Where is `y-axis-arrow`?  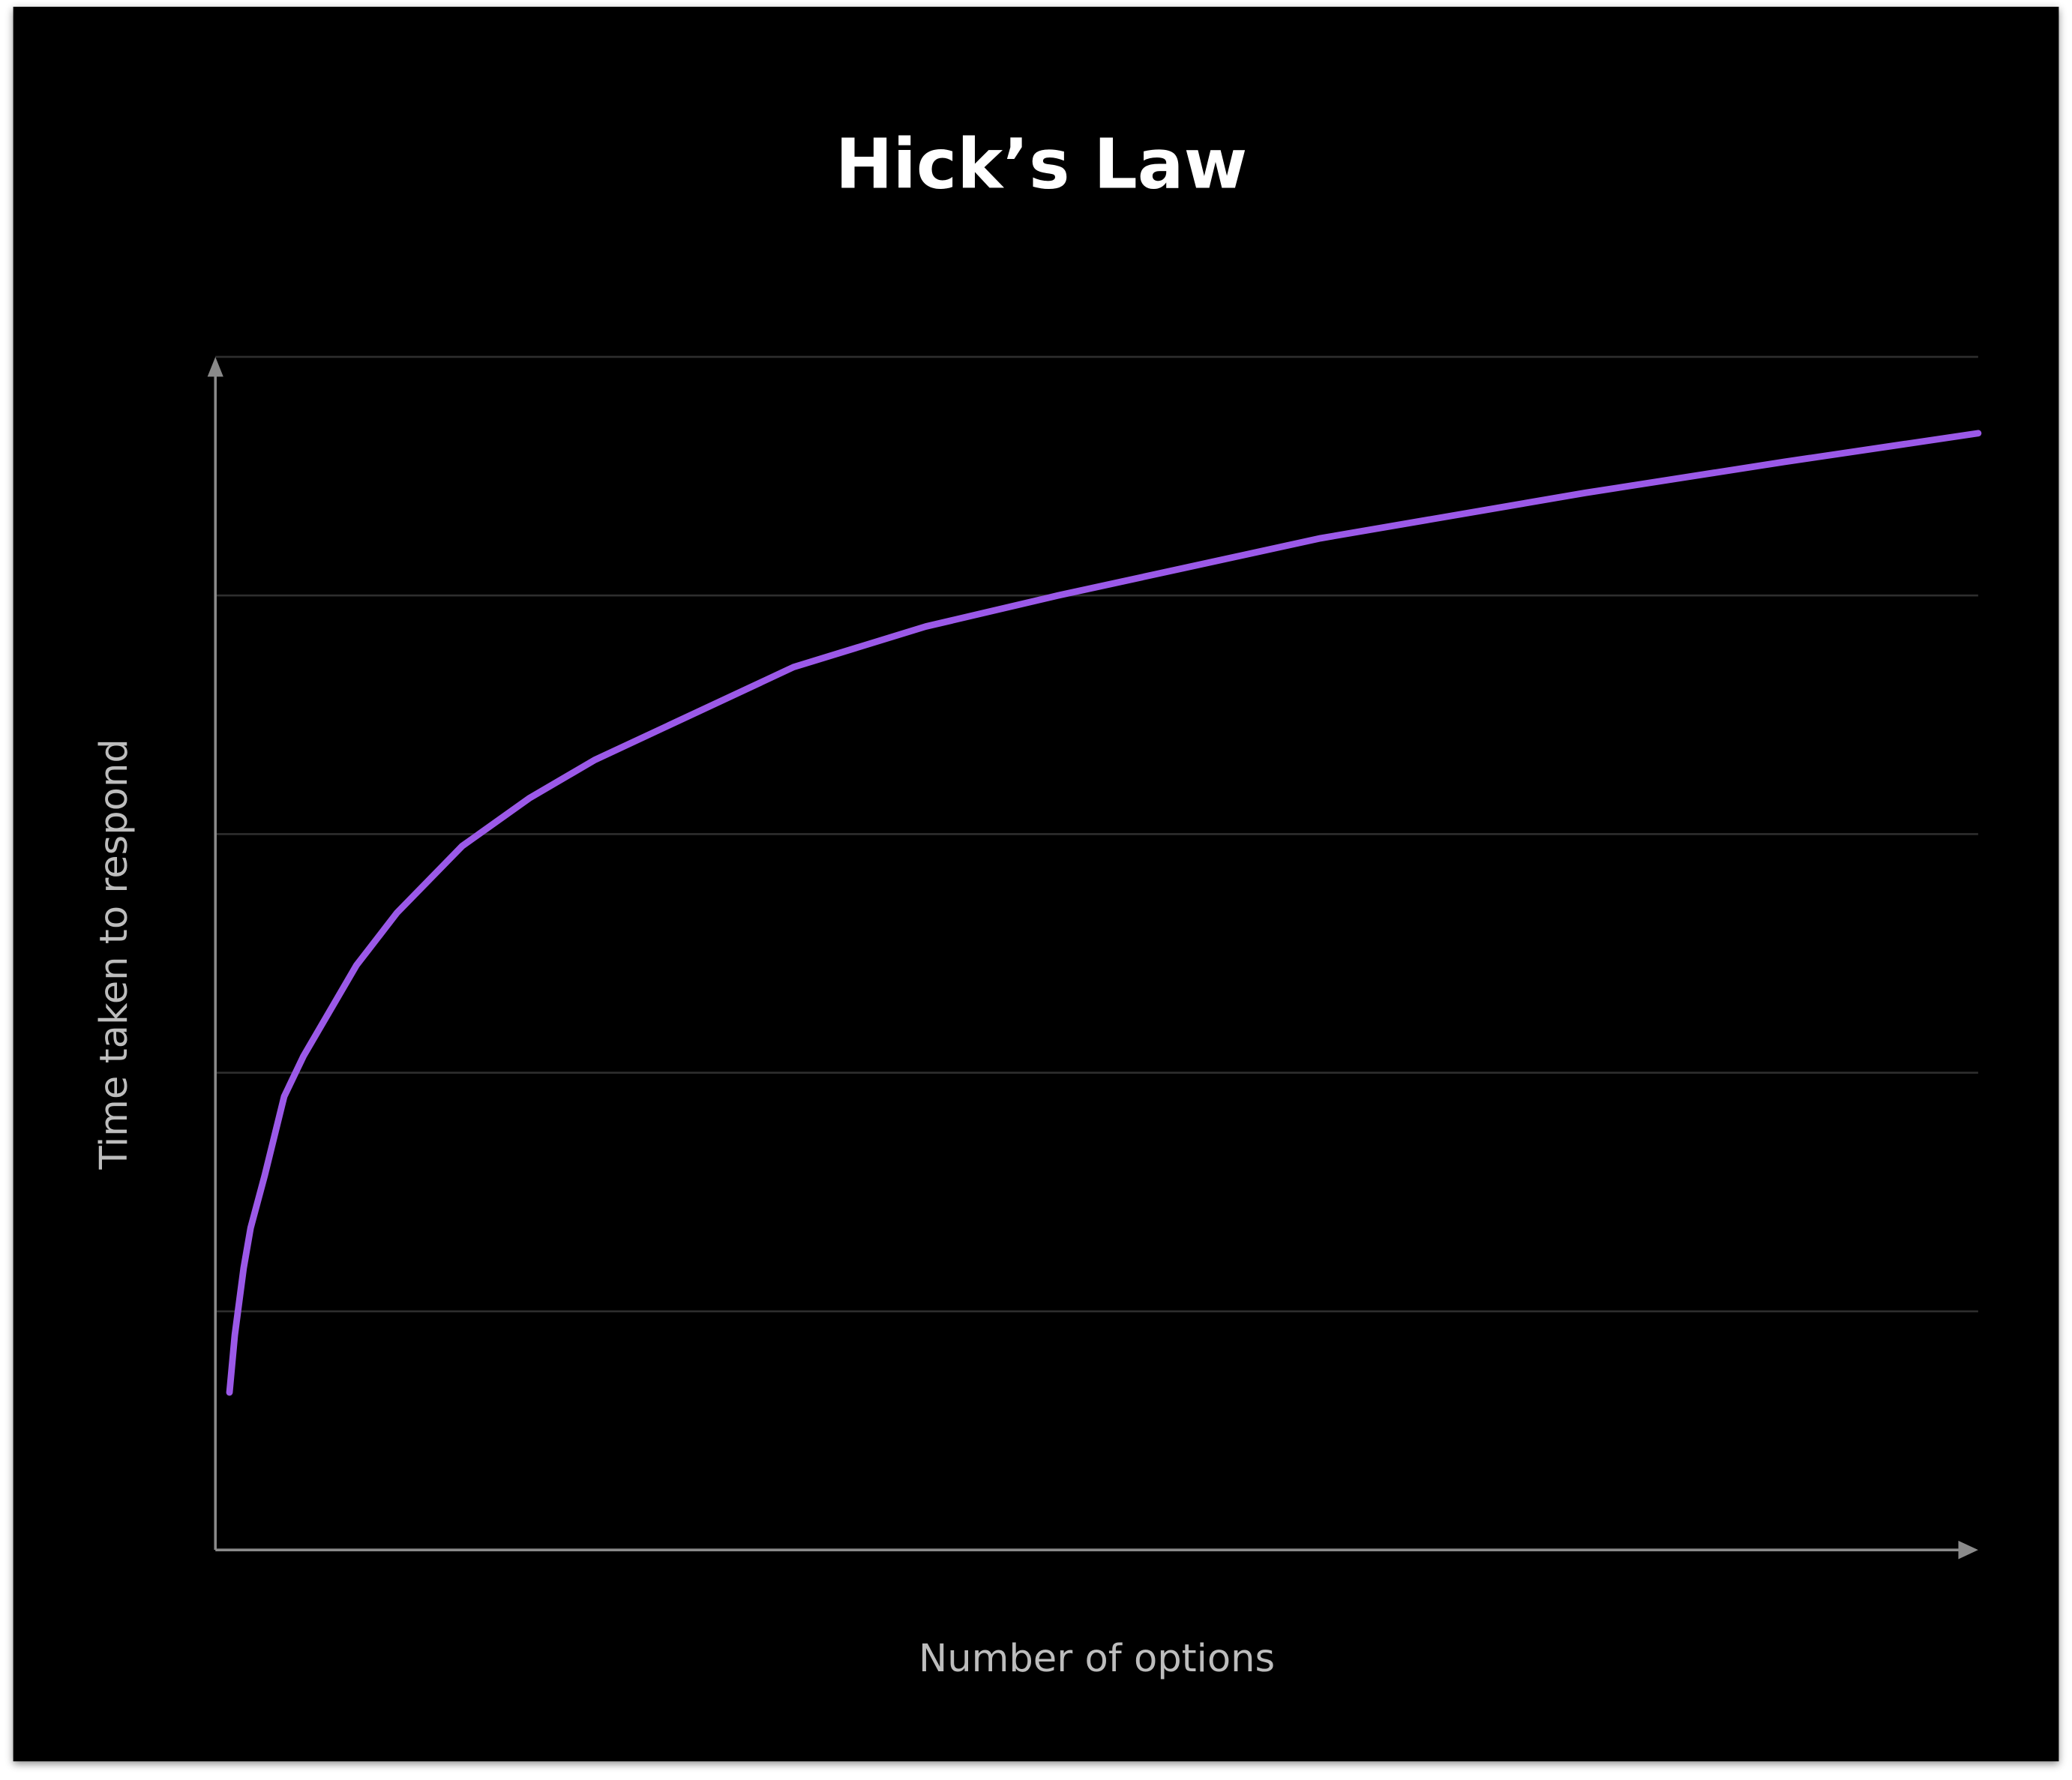 y-axis-arrow is located at coordinates (215, 366).